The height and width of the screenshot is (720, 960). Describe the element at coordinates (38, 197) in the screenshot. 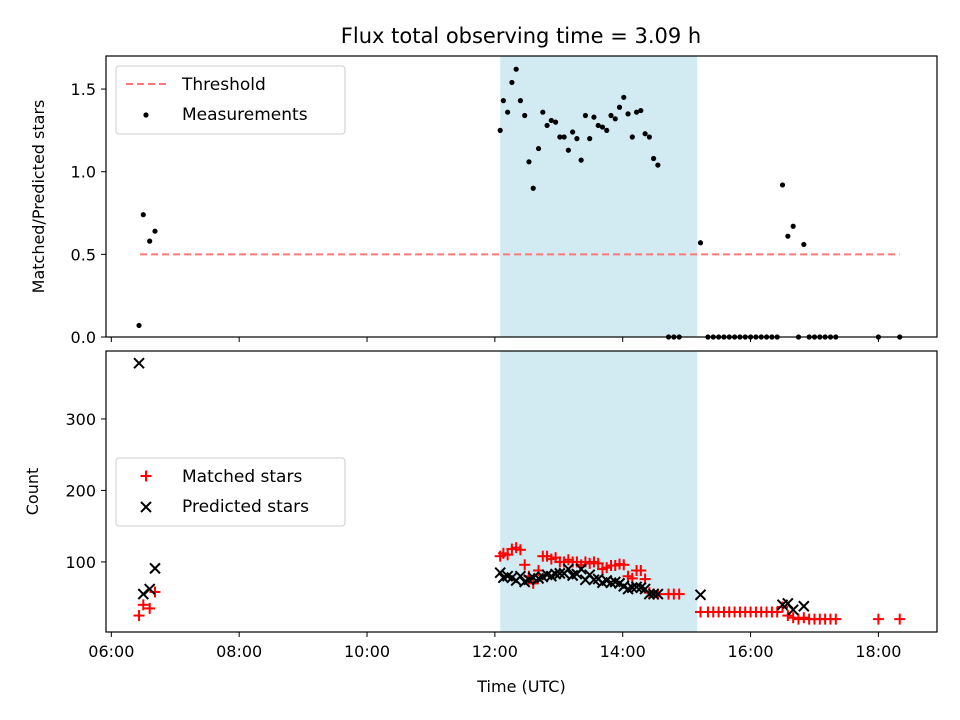

I see `top-y-axis-label: Matched/Predicted stars` at that location.